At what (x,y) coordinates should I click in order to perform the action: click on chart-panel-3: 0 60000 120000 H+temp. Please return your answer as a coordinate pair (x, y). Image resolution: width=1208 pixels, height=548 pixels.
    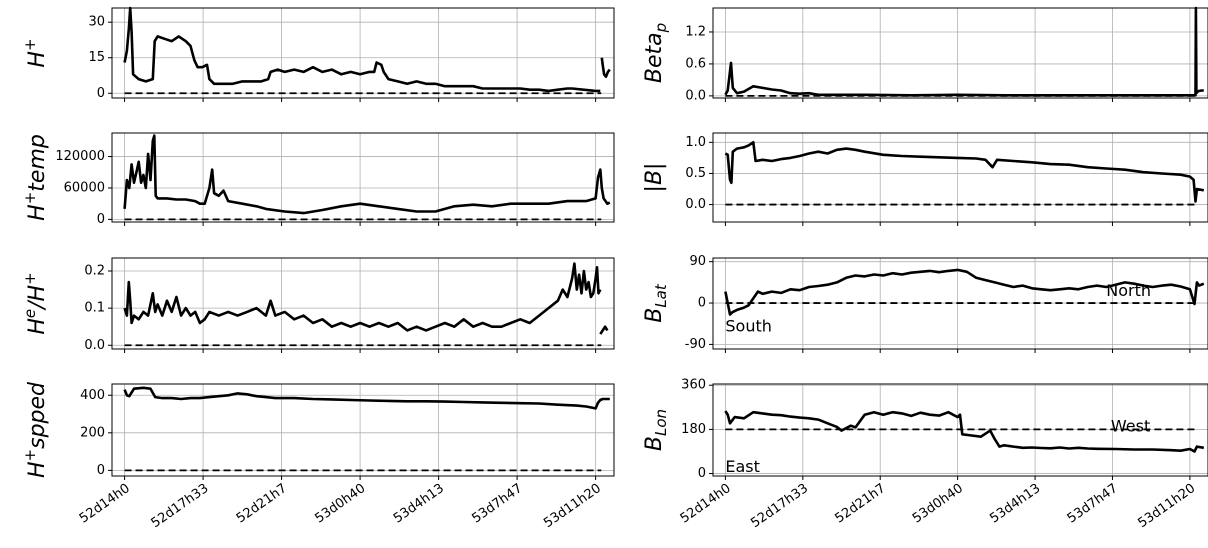
    Looking at the image, I should click on (318, 179).